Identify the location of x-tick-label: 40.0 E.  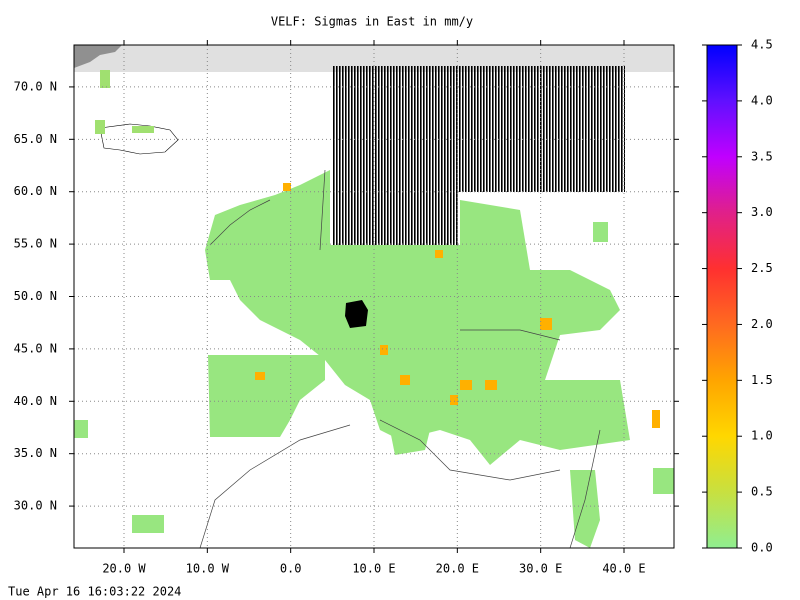
(623, 569).